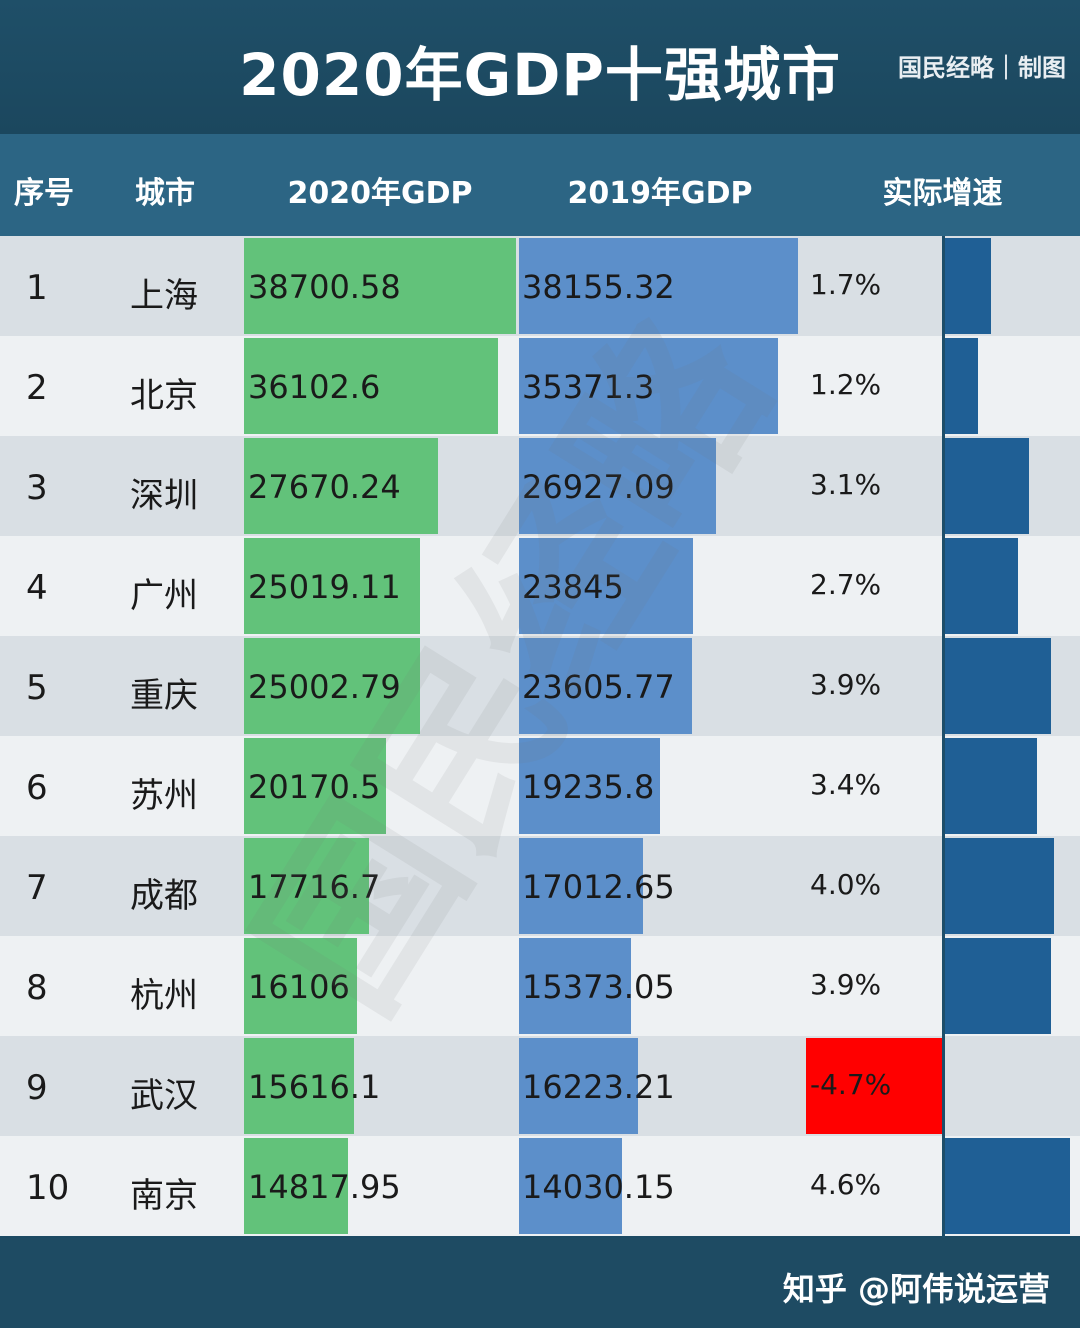  I want to click on growth-value: -4.7%, so click(851, 1084).